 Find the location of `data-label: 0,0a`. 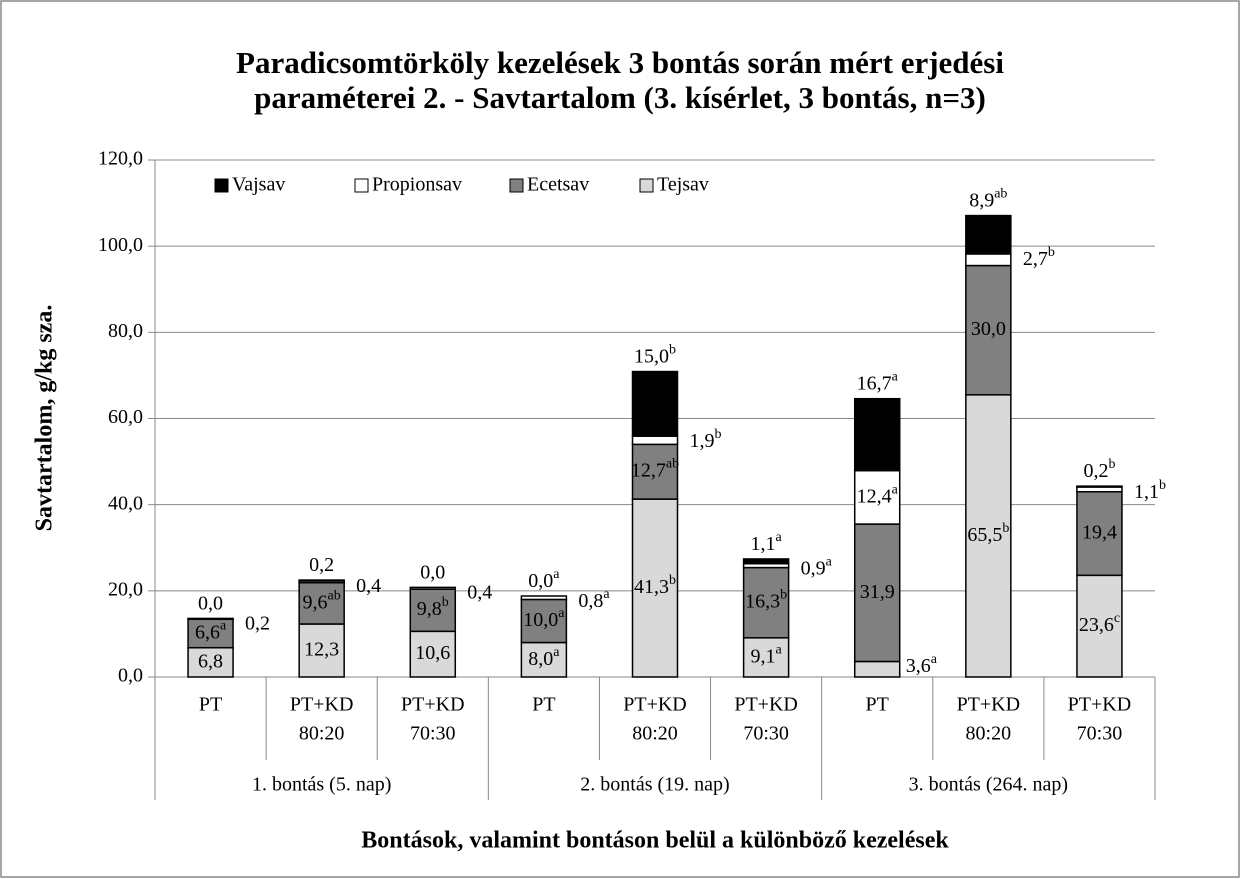

data-label: 0,0a is located at coordinates (544, 579).